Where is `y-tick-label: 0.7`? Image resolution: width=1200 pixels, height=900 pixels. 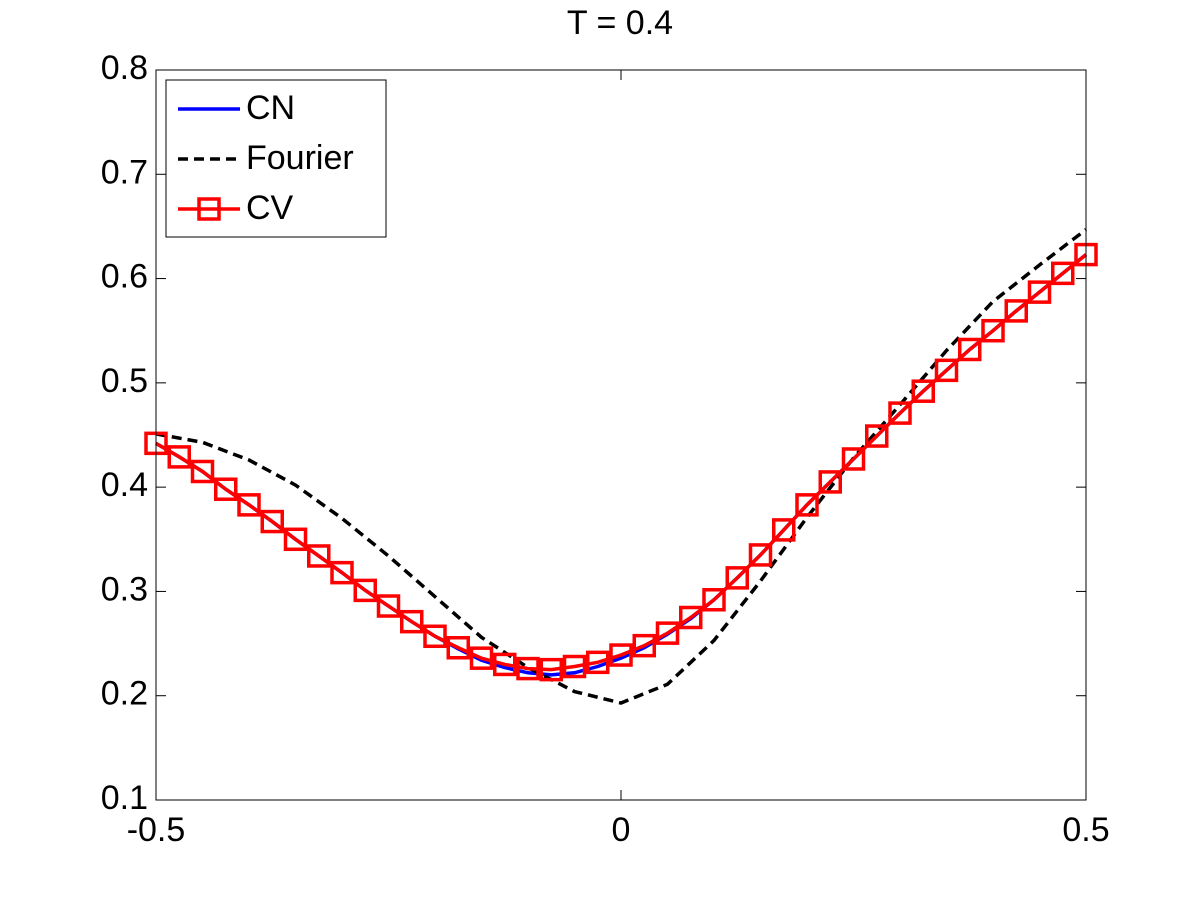 y-tick-label: 0.7 is located at coordinates (124, 172).